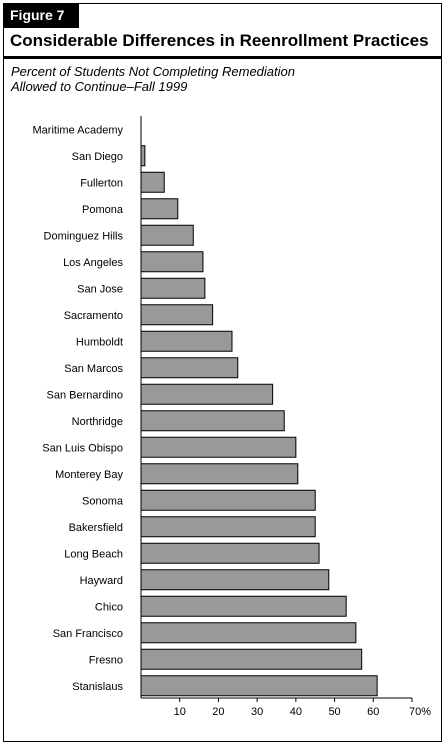 This screenshot has height=747, width=447. I want to click on category-label: San Diego, so click(97, 157).